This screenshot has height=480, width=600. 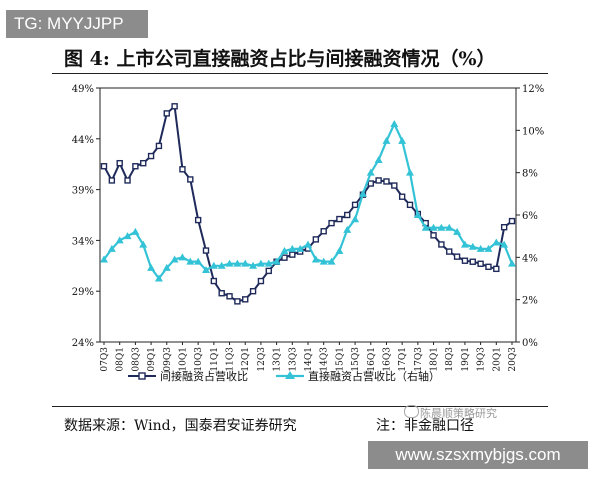 What do you see at coordinates (497, 359) in the screenshot?
I see `x-tick-label: 20Q1` at bounding box center [497, 359].